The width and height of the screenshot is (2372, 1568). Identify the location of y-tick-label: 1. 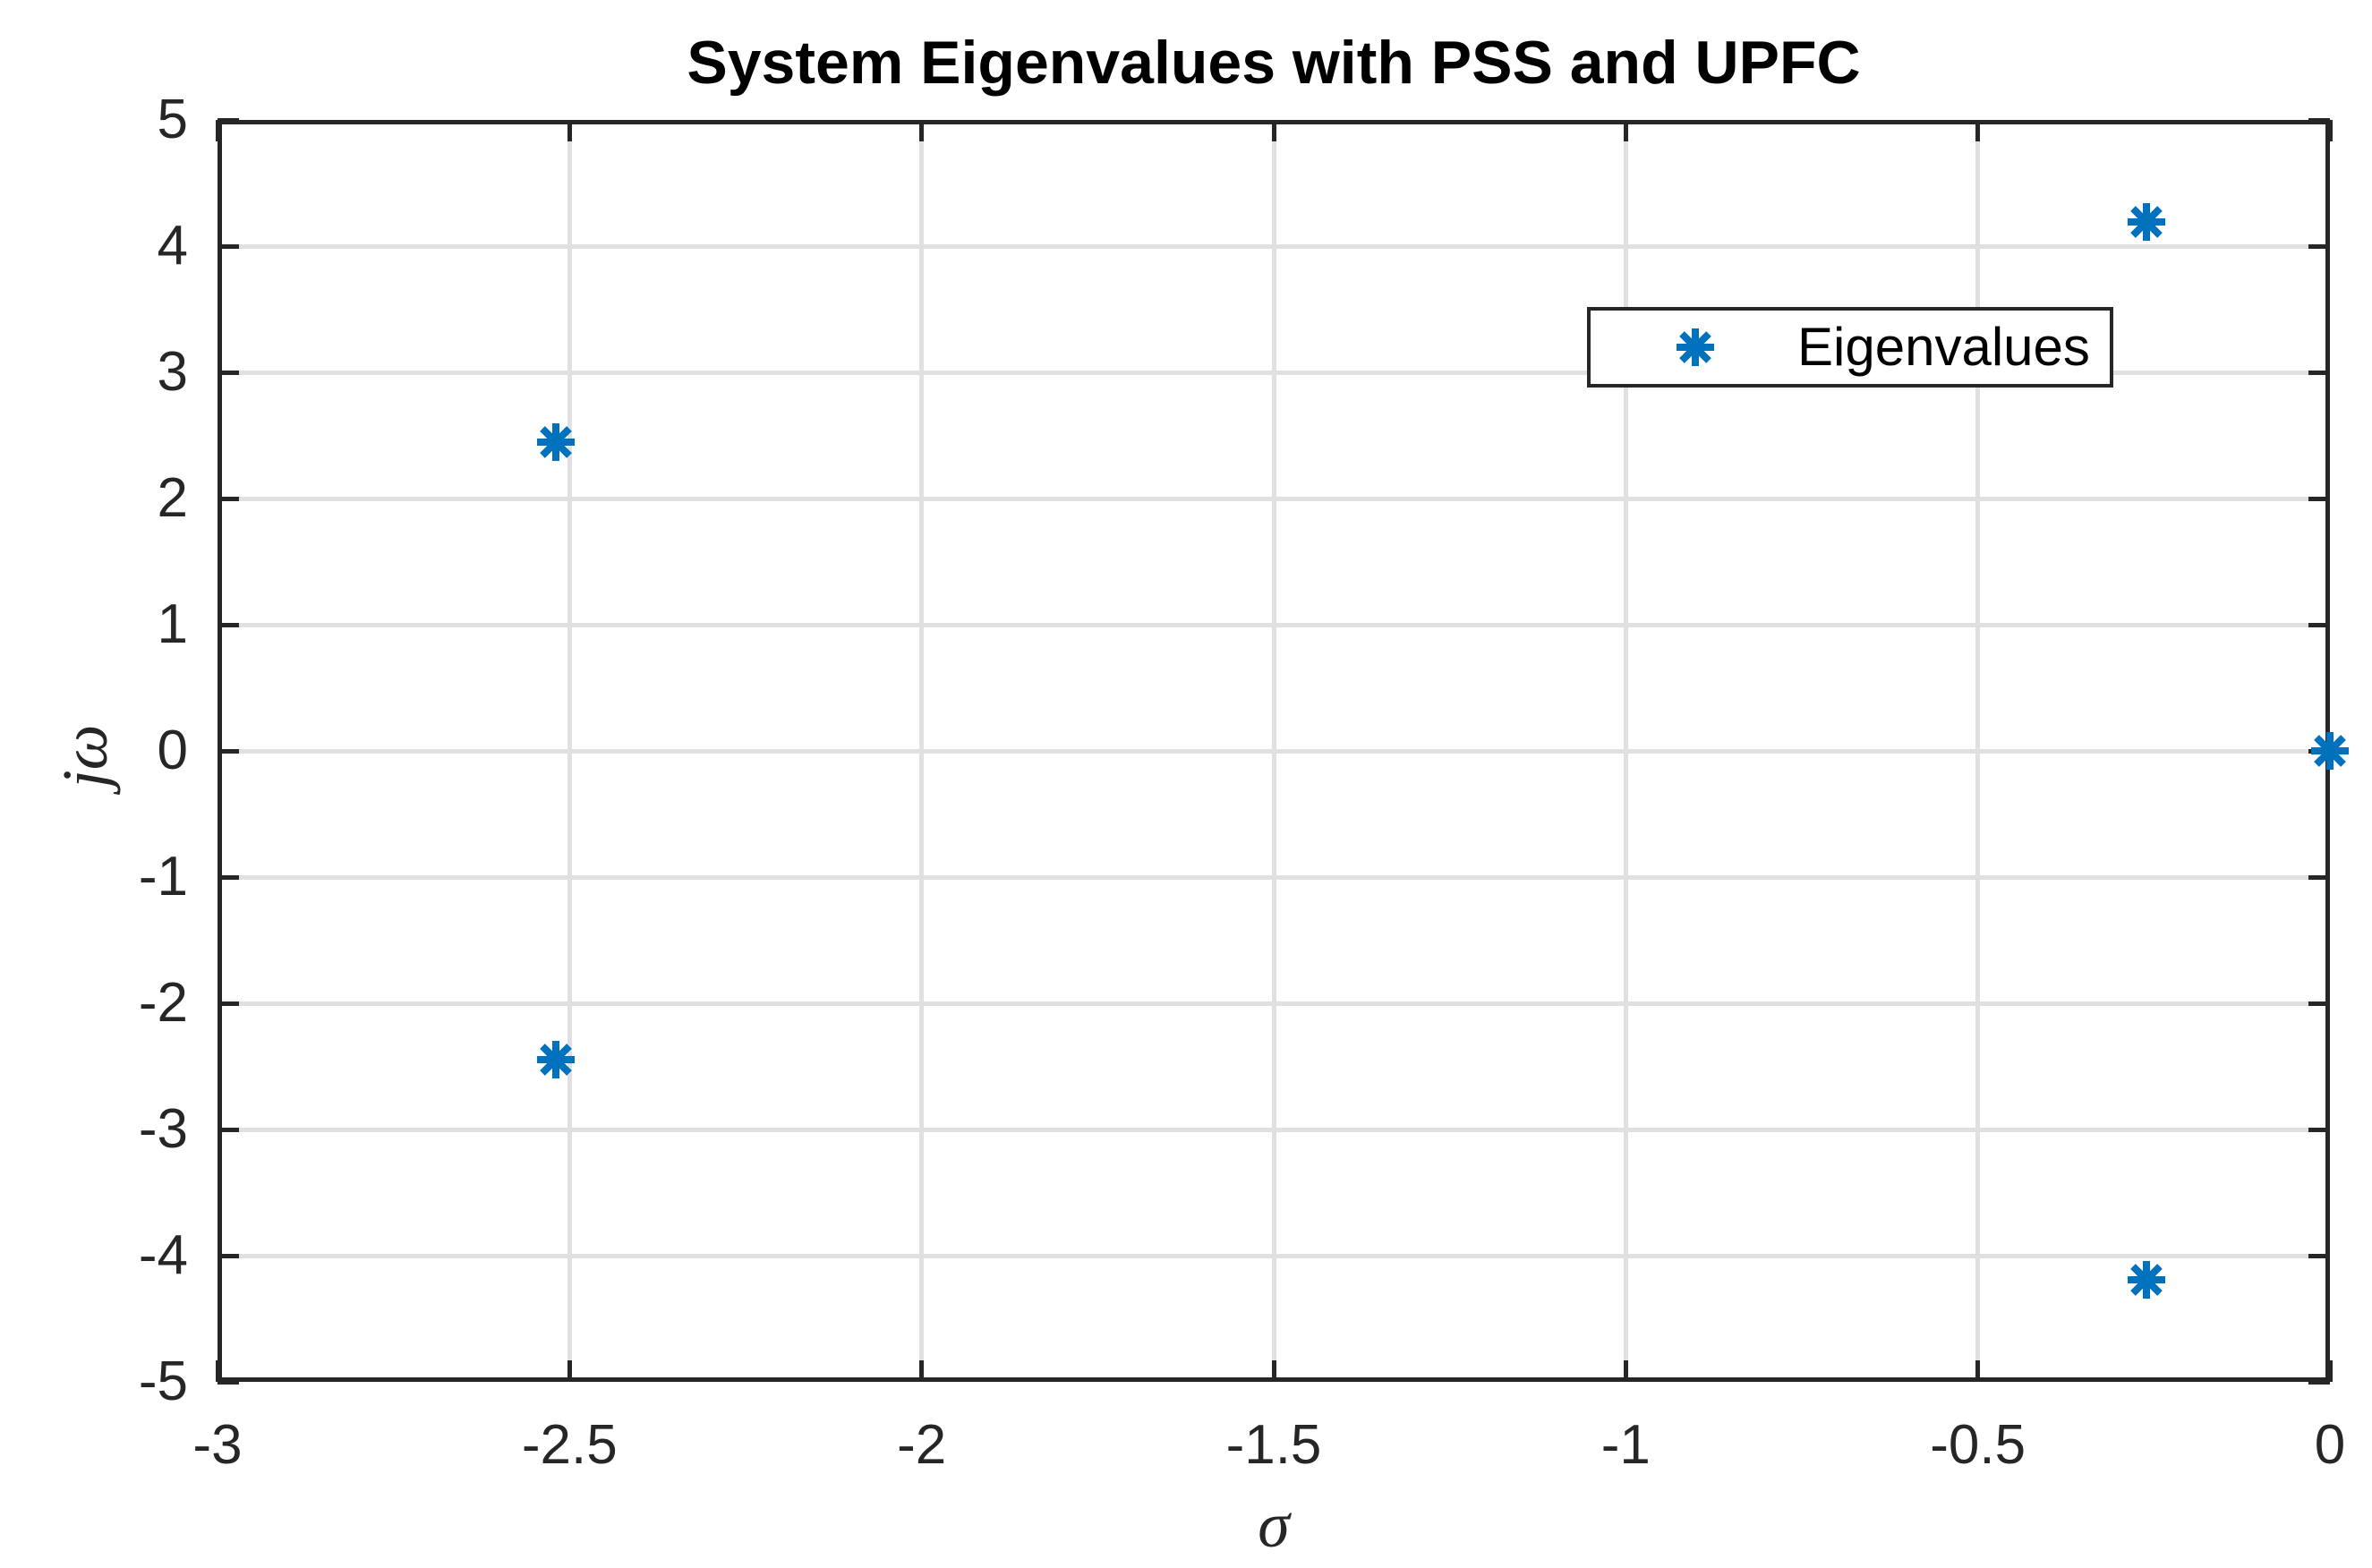
(173, 624).